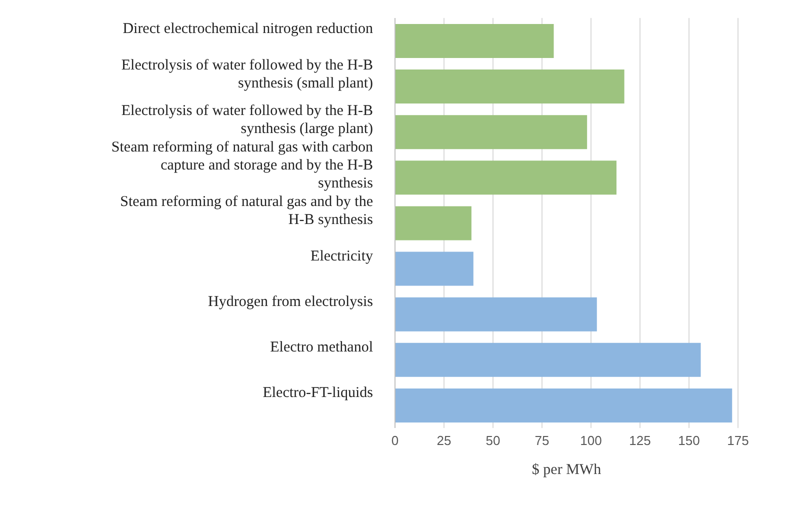 This screenshot has width=812, height=506. I want to click on y-tick-label: Electricity, so click(342, 256).